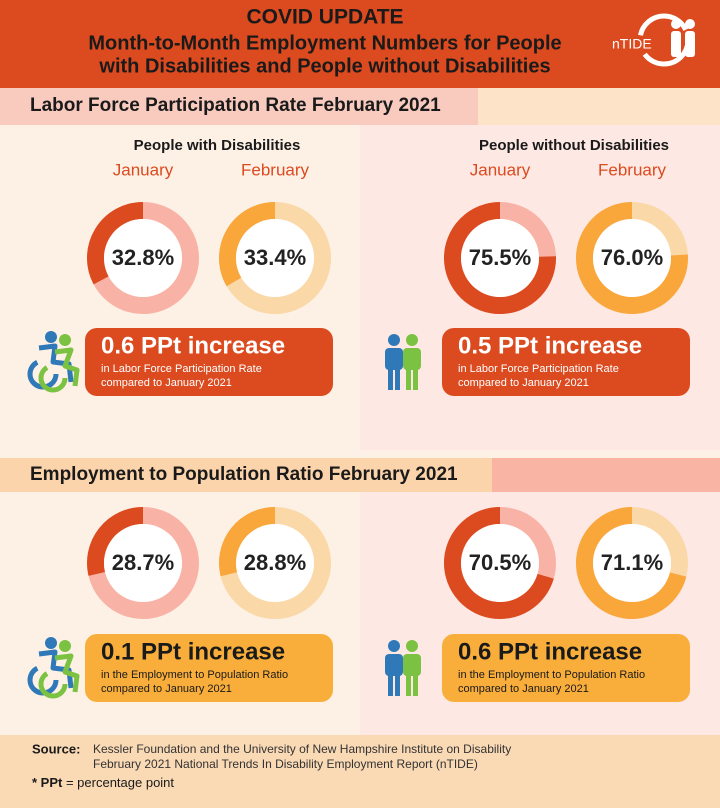 The image size is (720, 808). I want to click on footnote-def: = percentage point, so click(120, 782).